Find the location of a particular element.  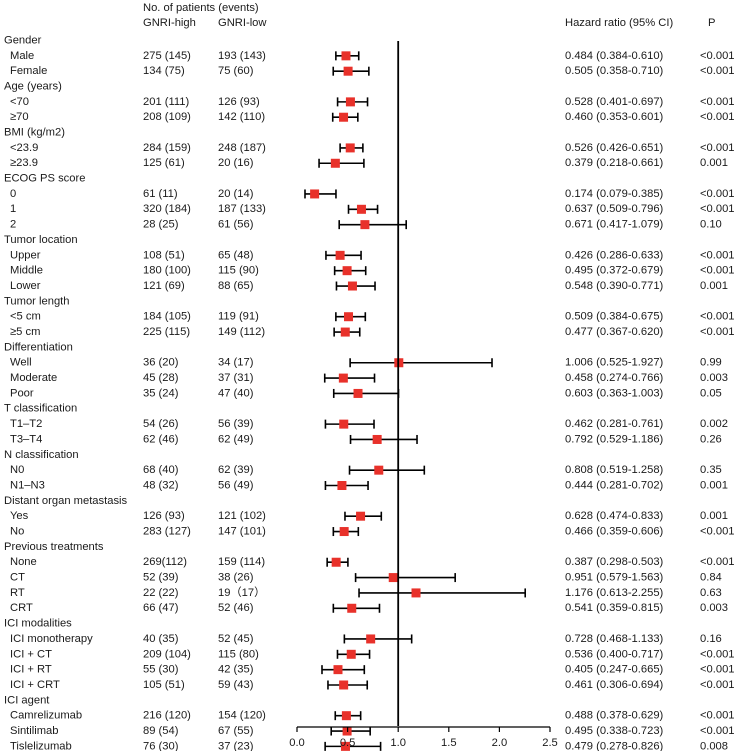

hazard-ratio-value: 0.526 (0.426-0.651) is located at coordinates (614, 148).